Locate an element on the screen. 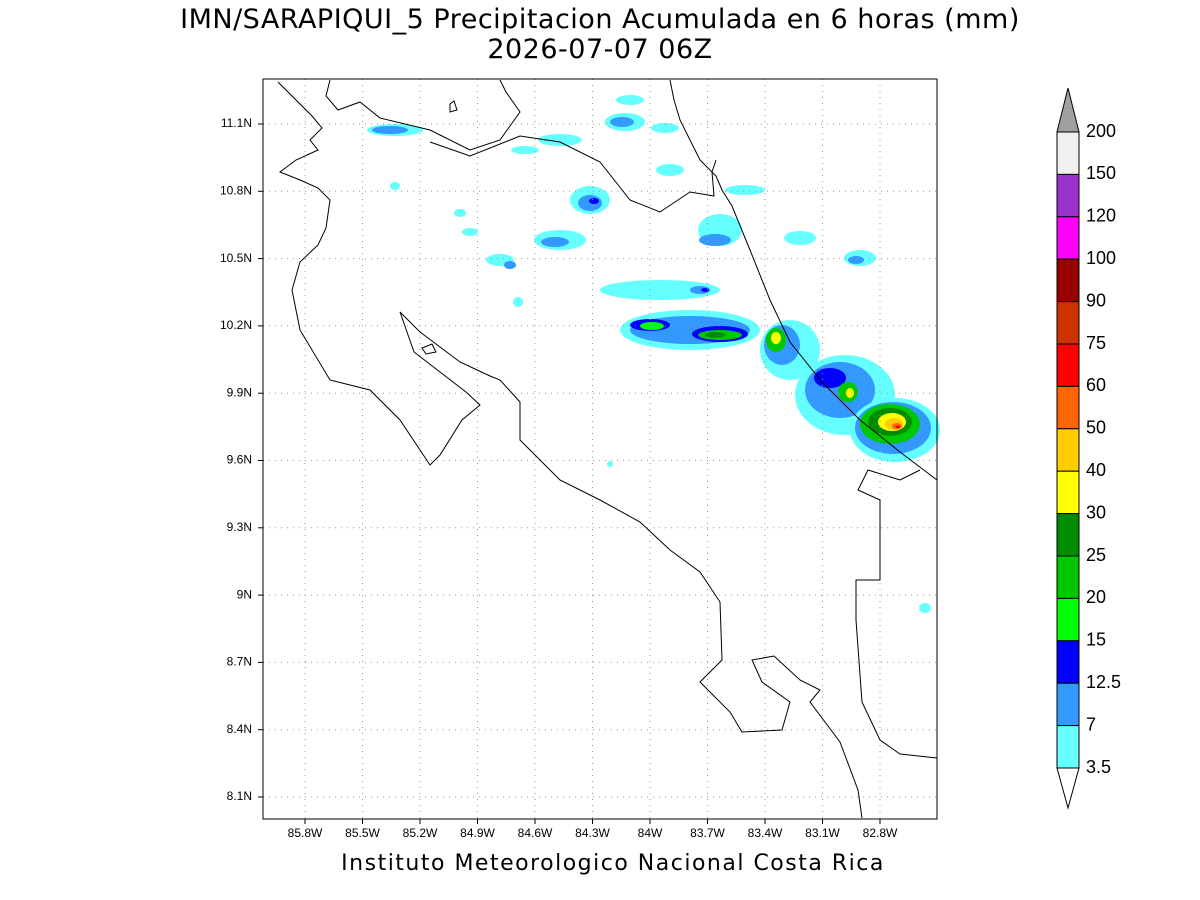 The image size is (1200, 900). lon-label: 85.8W is located at coordinates (305, 833).